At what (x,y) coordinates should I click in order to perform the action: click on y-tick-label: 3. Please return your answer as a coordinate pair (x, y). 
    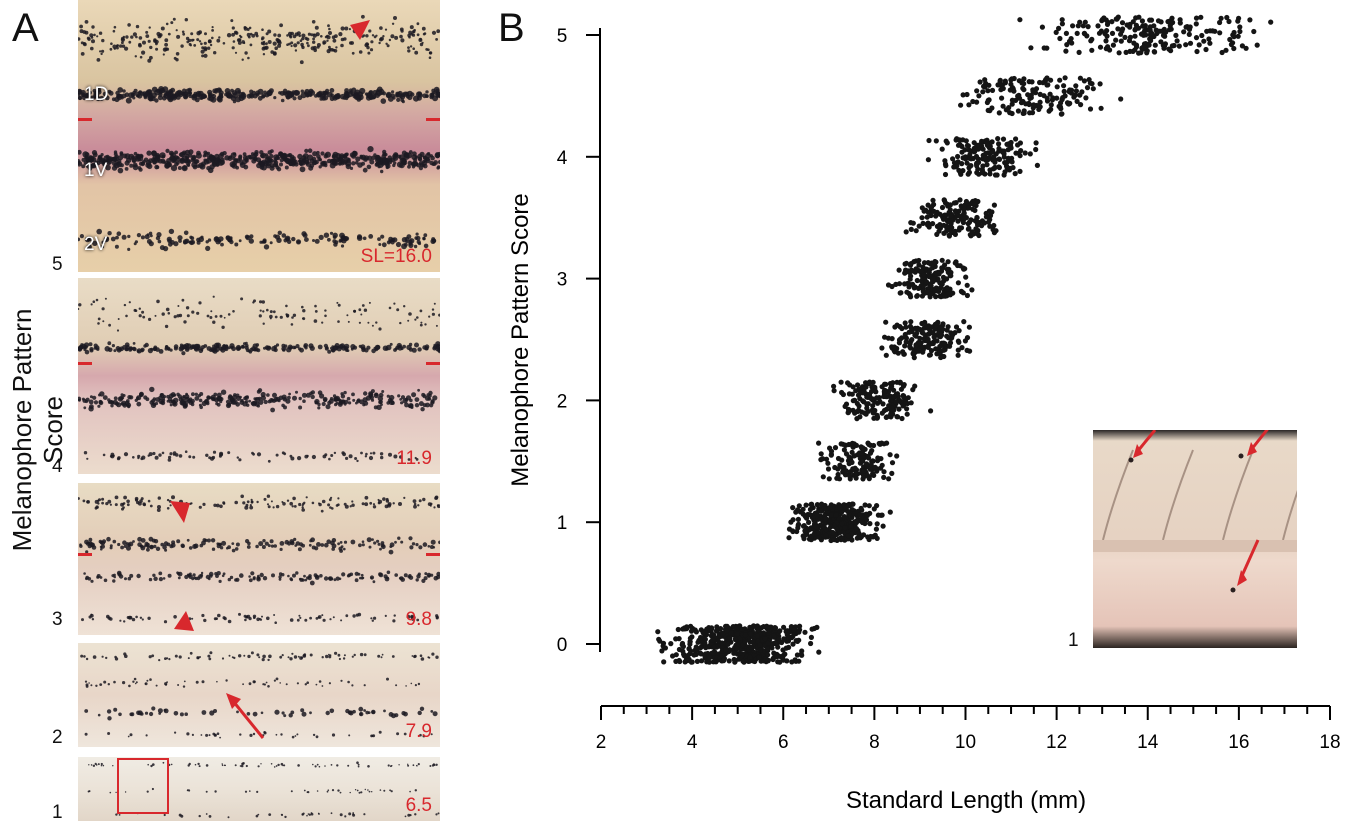
    Looking at the image, I should click on (562, 280).